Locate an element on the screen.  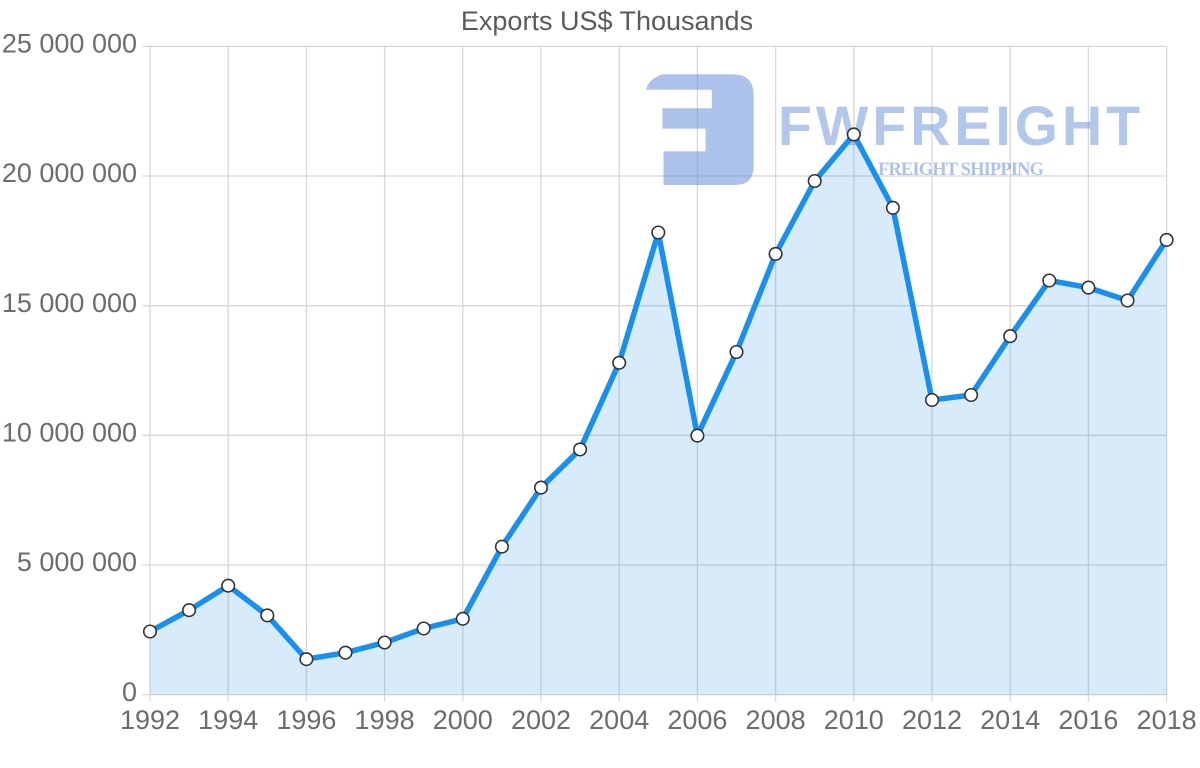
svg-text: FWFREIGHT is located at coordinates (959, 126).